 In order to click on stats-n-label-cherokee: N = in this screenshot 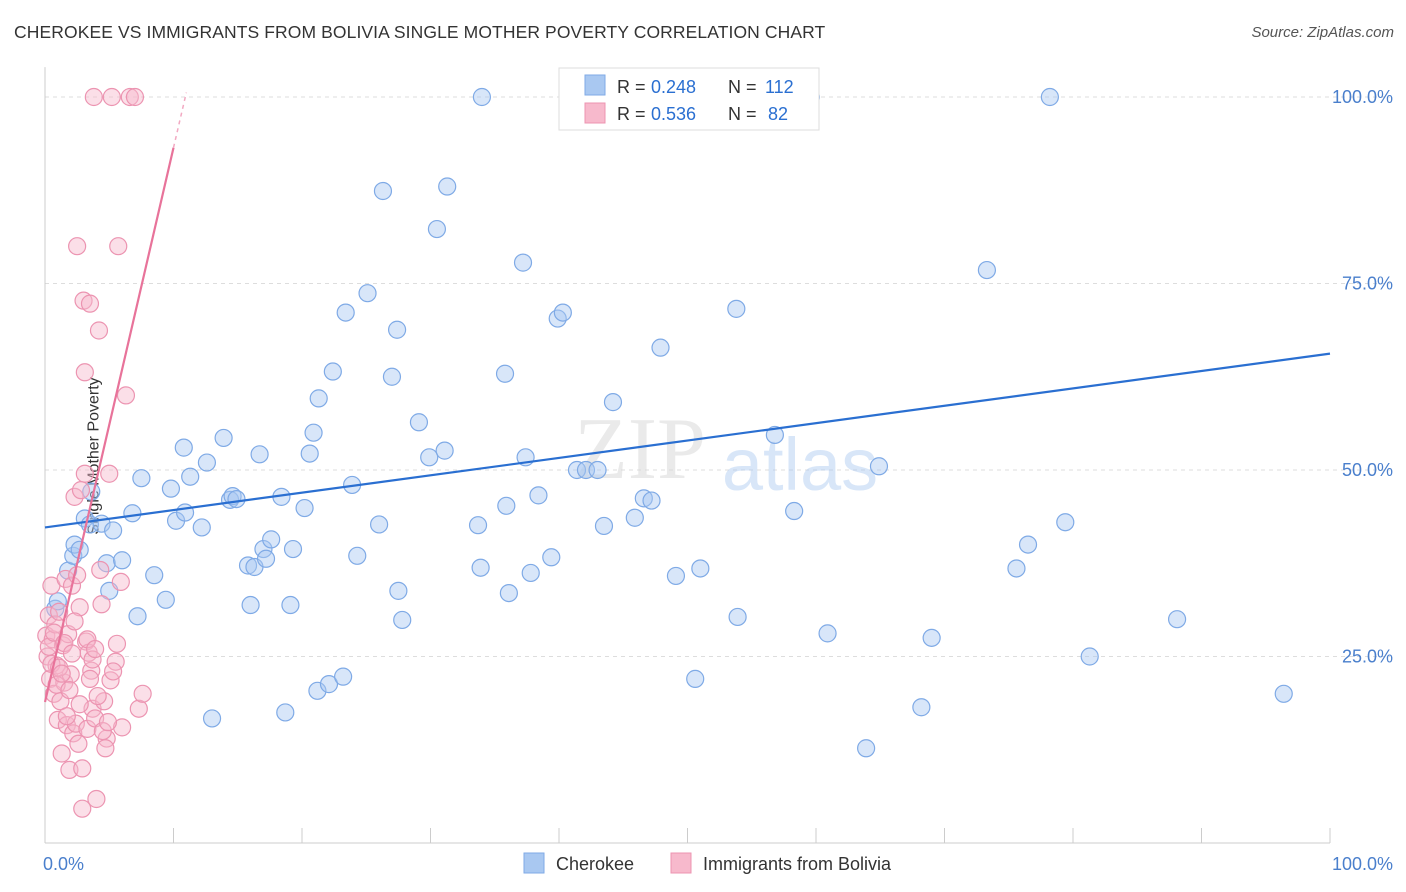, I will do `click(742, 87)`.